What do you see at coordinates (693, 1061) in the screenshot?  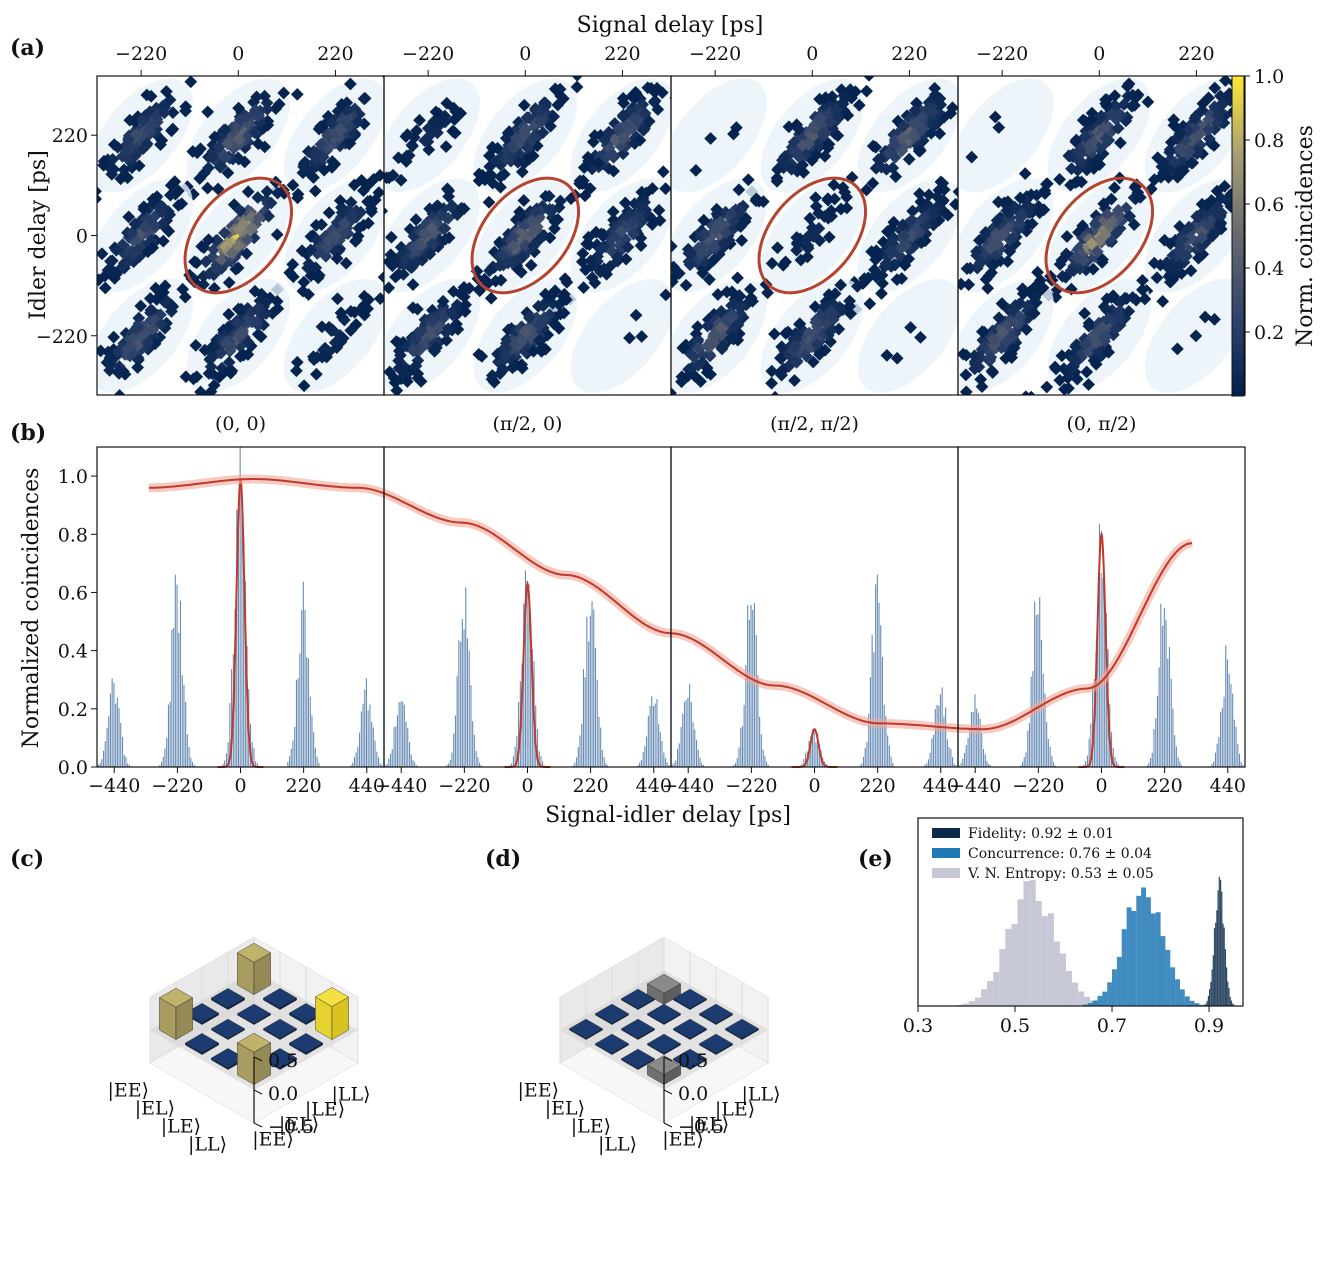 I see `z-tick-label: 0.5` at bounding box center [693, 1061].